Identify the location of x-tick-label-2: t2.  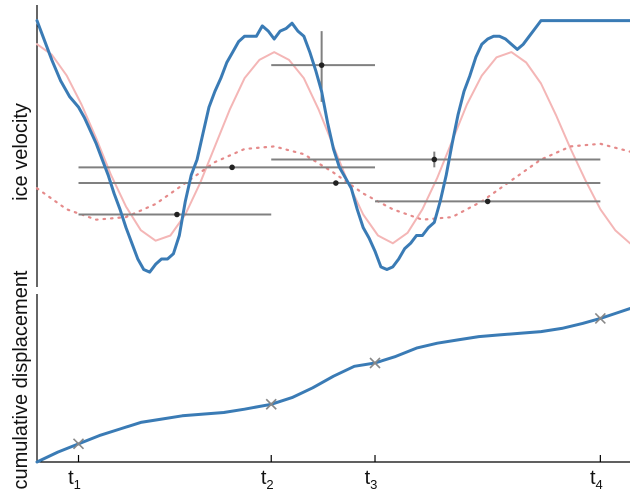
(267, 479).